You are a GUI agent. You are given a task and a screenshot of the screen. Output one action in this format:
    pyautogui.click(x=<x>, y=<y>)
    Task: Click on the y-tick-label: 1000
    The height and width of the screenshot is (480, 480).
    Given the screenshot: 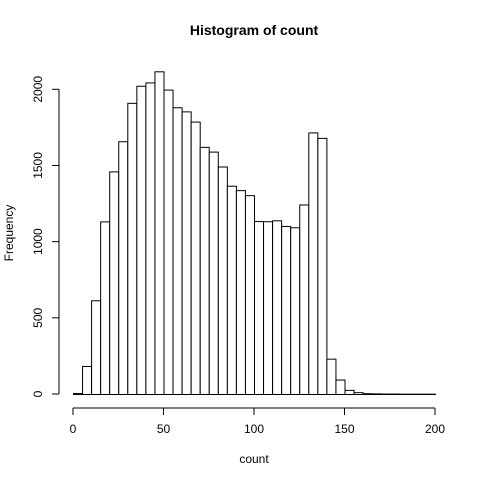 What is the action you would take?
    pyautogui.click(x=38, y=241)
    